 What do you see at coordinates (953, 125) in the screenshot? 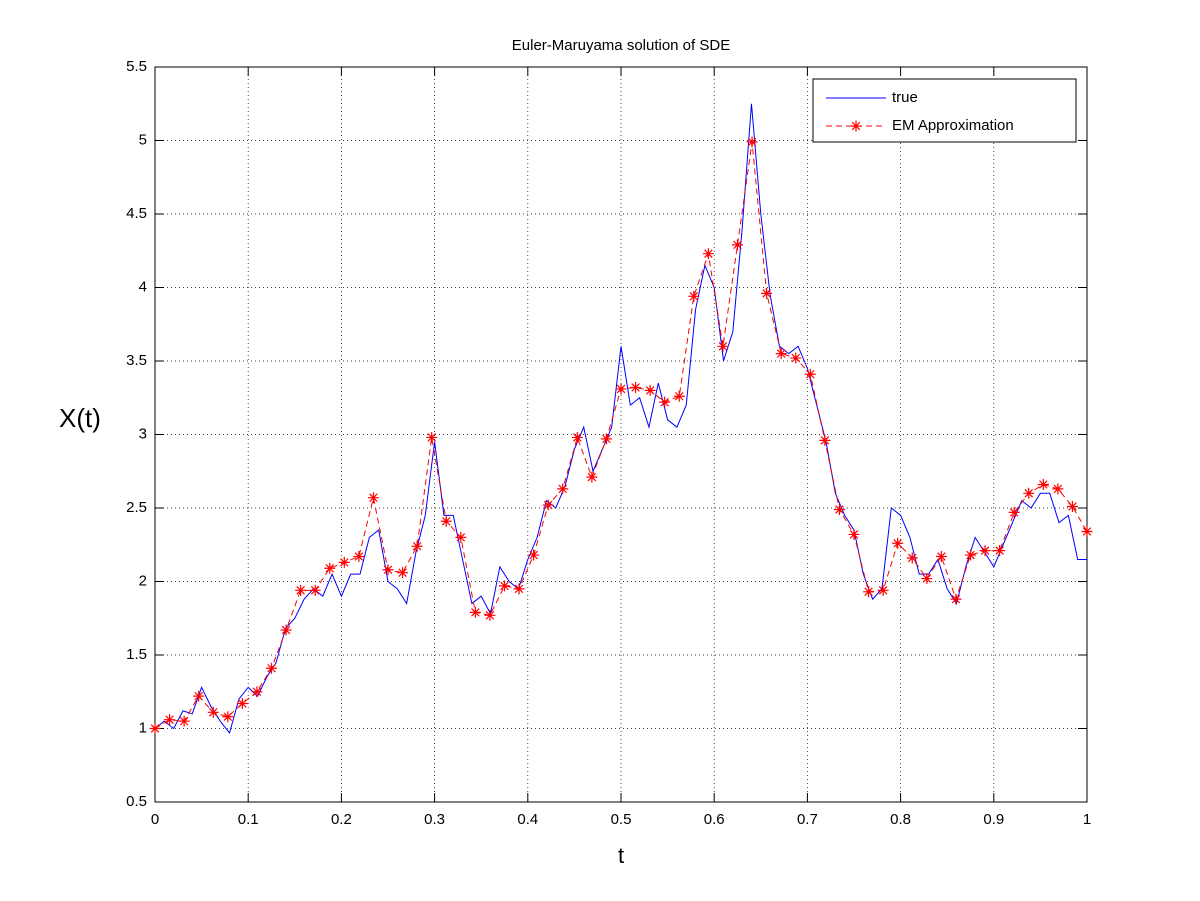
I see `legend-label: EM Approximation` at bounding box center [953, 125].